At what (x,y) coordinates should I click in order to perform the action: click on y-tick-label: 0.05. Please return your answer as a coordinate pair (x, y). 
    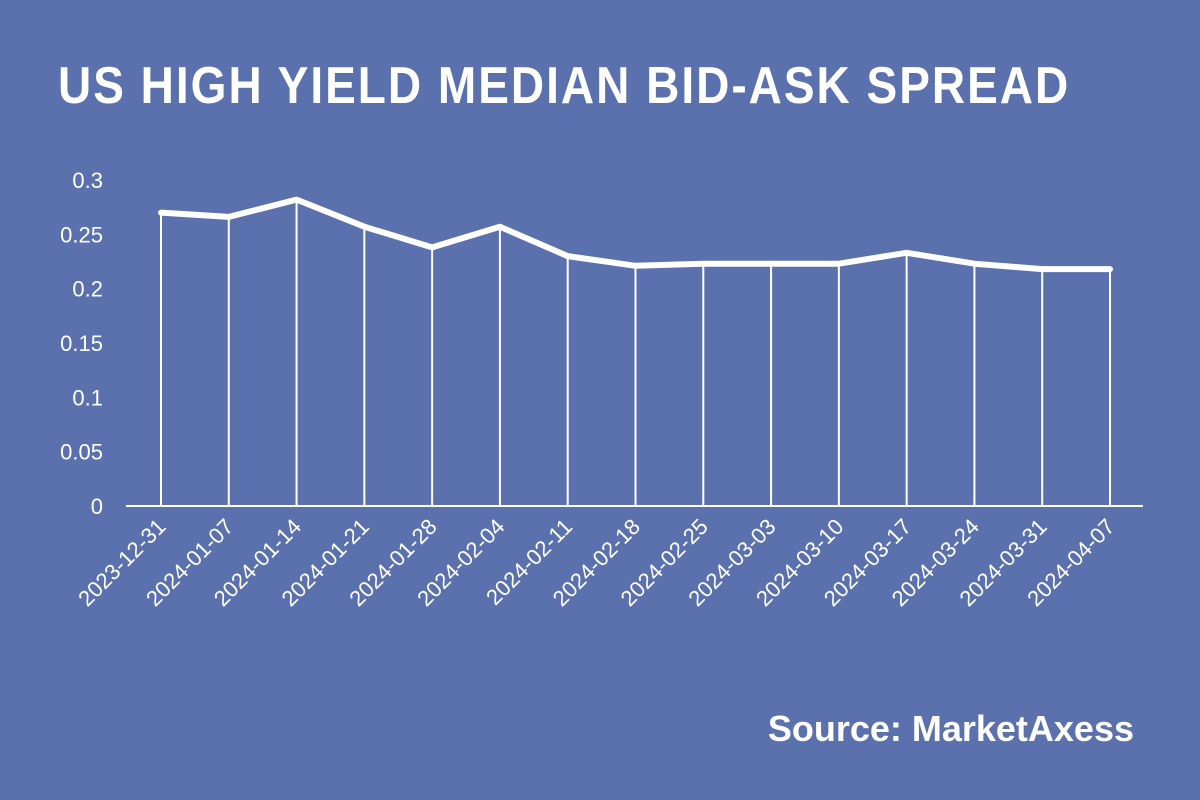
    Looking at the image, I should click on (81, 452).